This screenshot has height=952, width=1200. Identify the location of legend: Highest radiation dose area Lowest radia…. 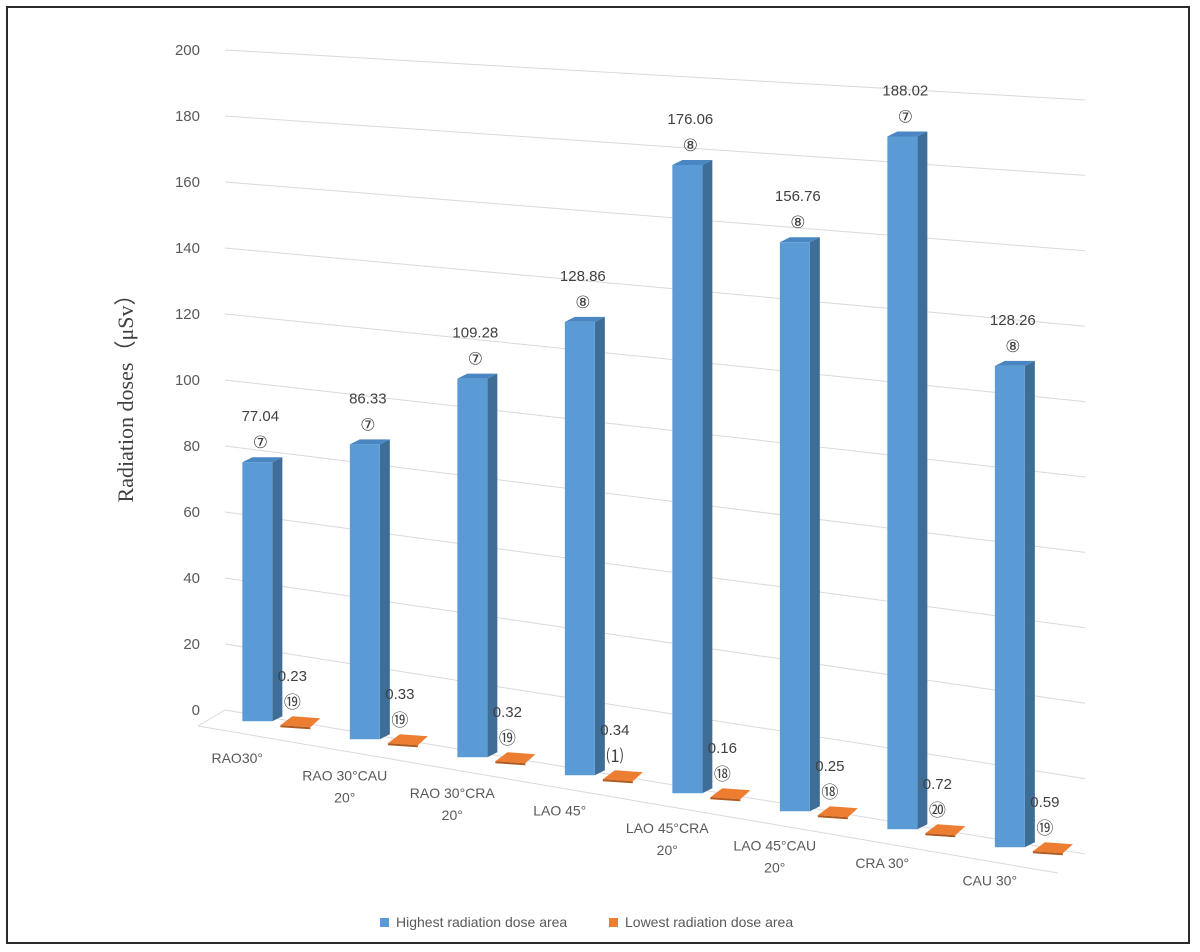
(586, 922).